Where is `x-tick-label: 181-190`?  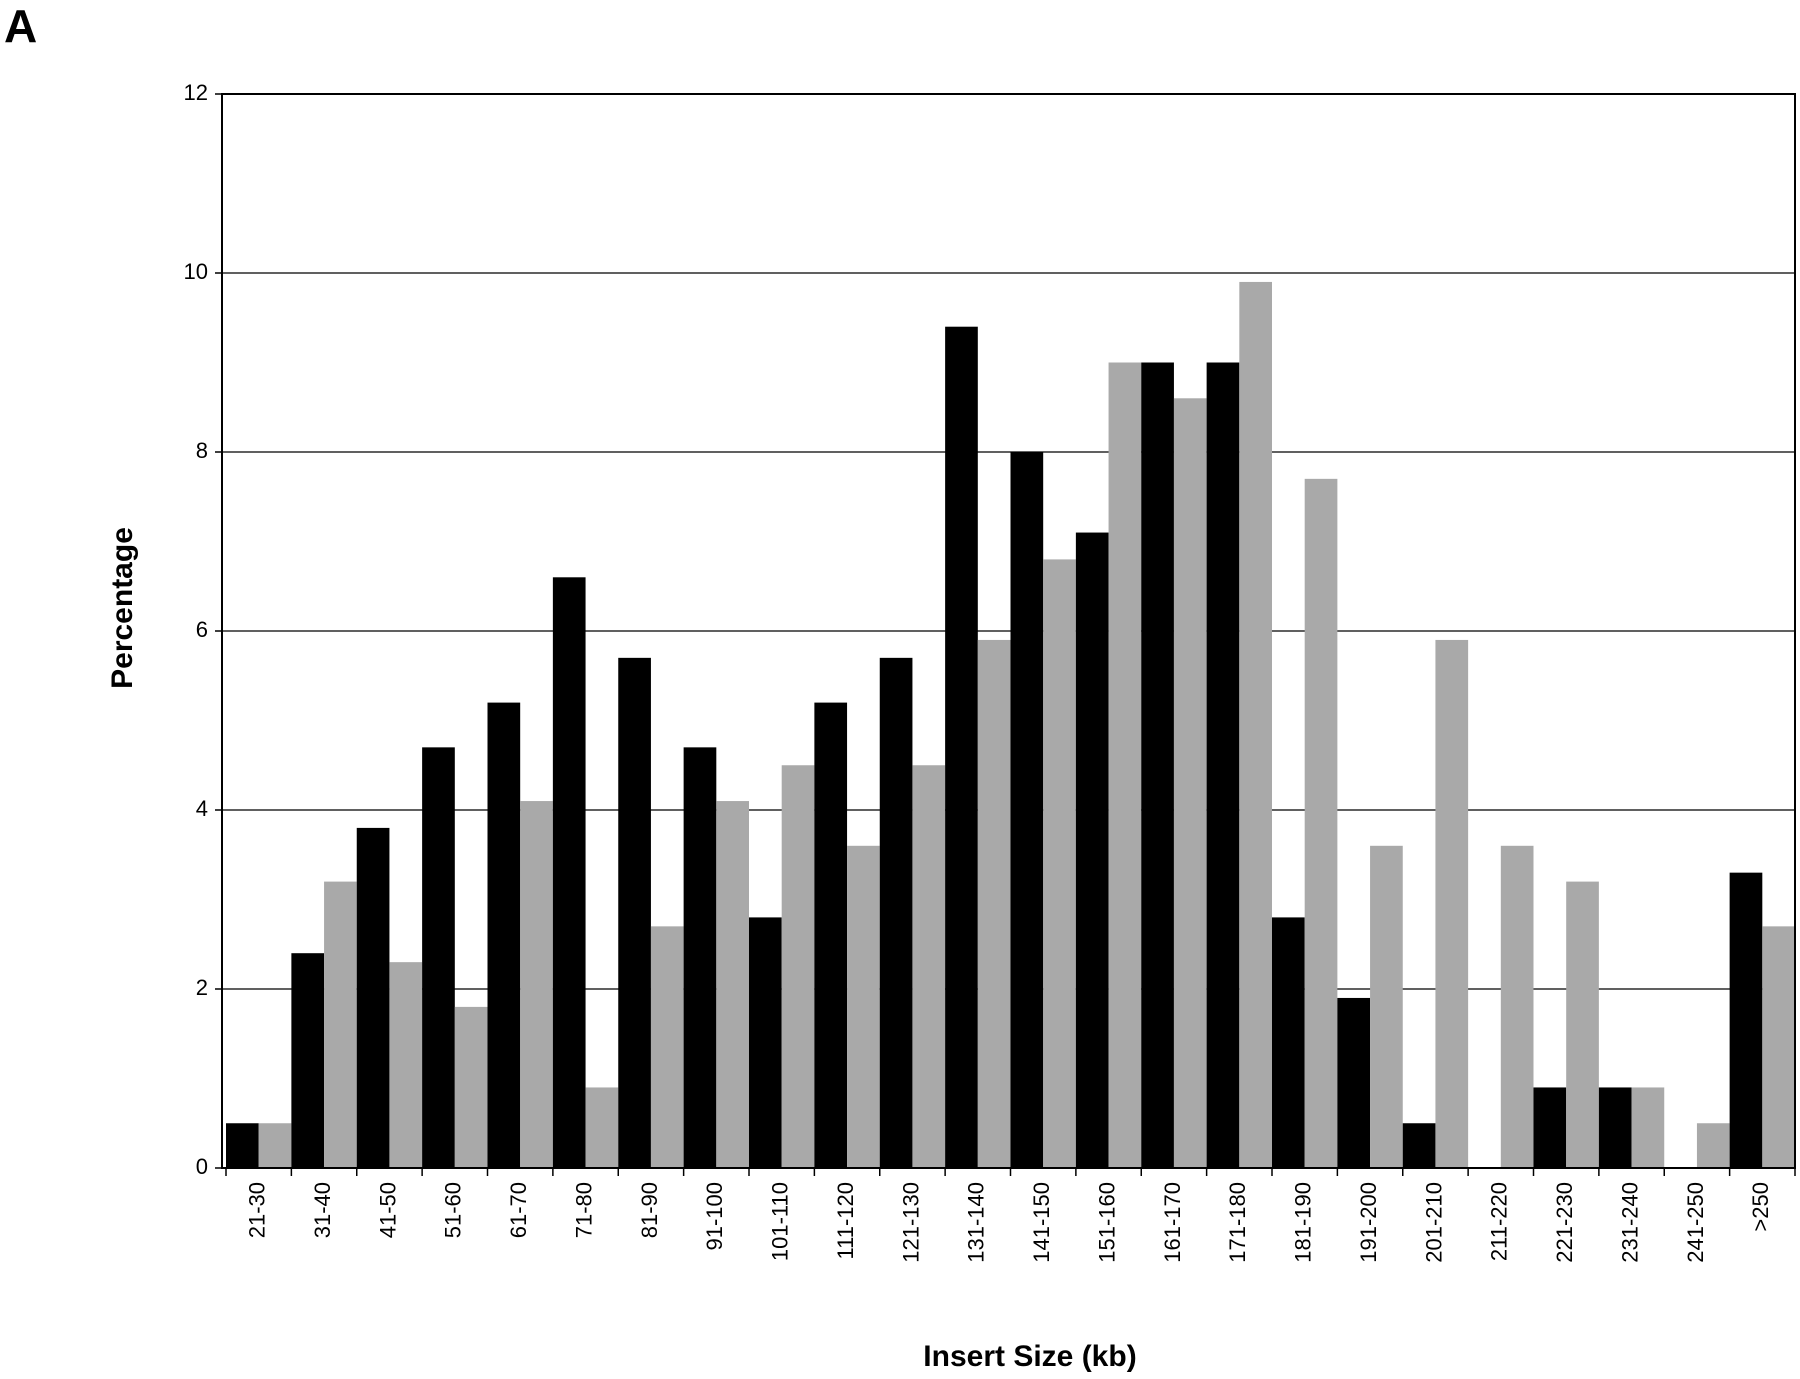
x-tick-label: 181-190 is located at coordinates (1303, 1222).